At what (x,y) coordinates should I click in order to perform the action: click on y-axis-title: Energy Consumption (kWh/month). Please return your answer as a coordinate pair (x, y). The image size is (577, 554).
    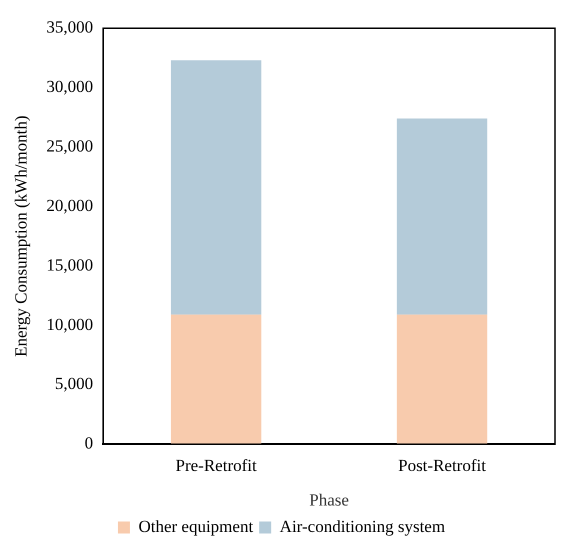
    Looking at the image, I should click on (21, 236).